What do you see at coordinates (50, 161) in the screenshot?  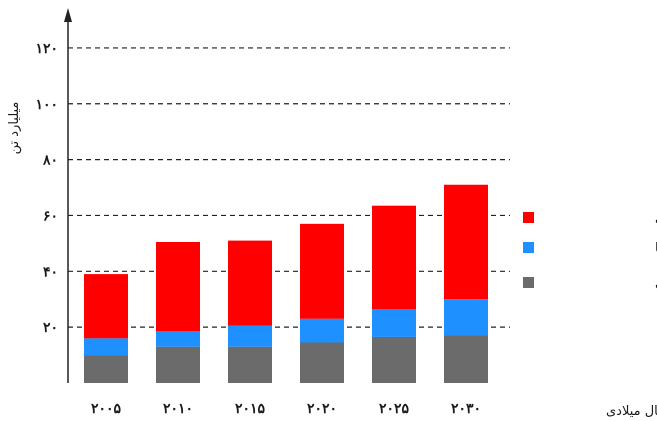 I see `y-tick-label: ۸۰` at bounding box center [50, 161].